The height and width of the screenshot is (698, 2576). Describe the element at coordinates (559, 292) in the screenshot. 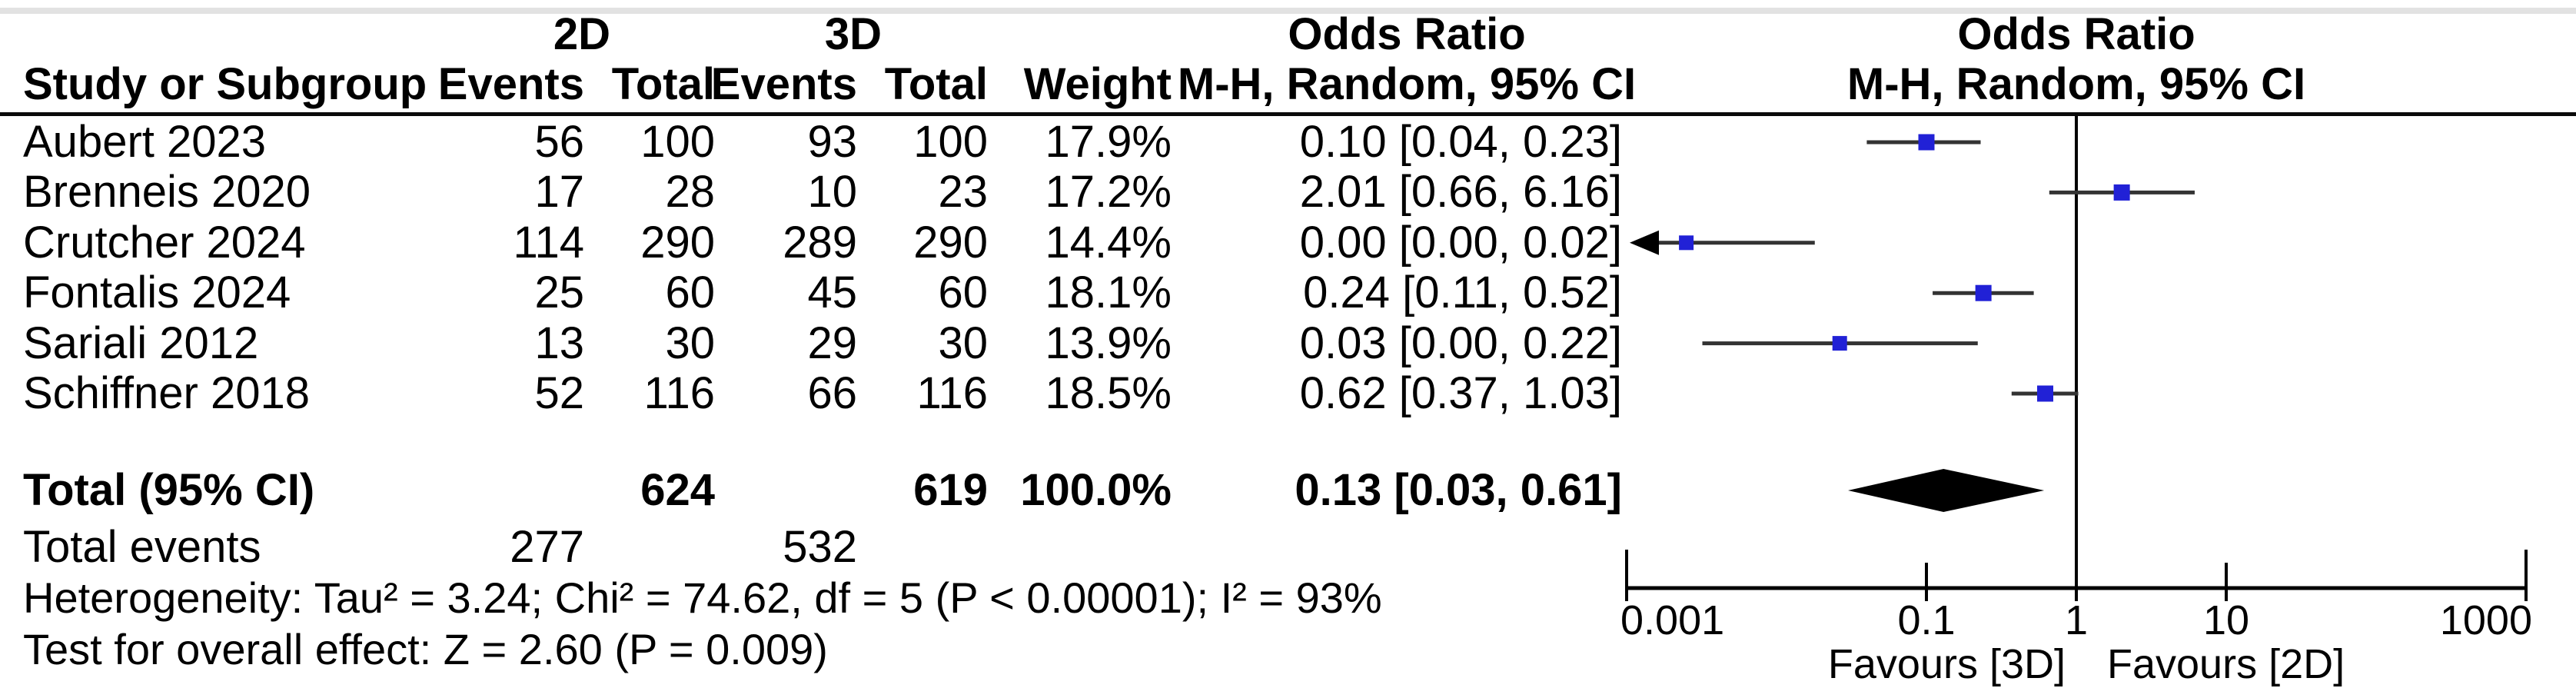

I see `events-2d-value: 25` at that location.